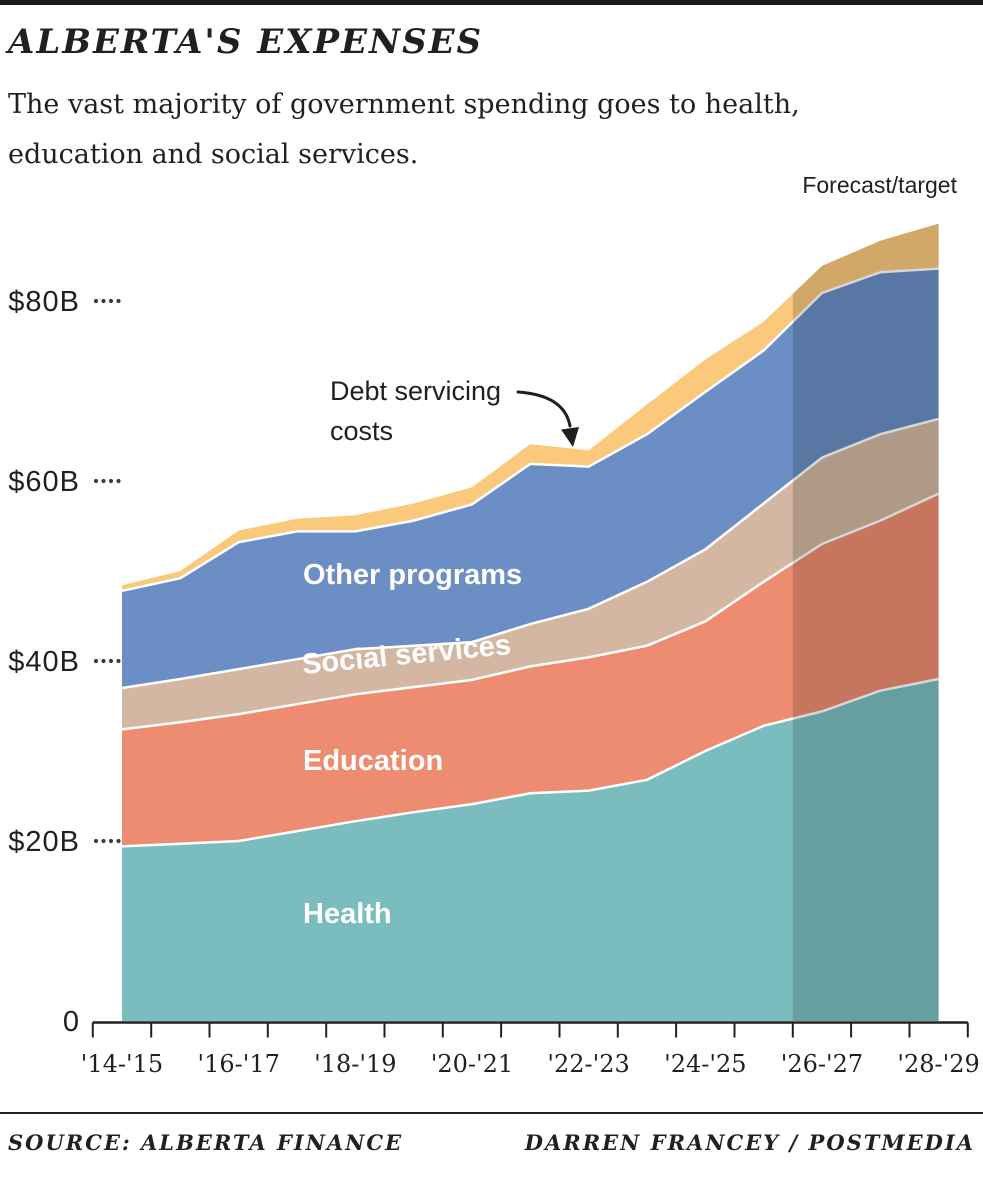 The width and height of the screenshot is (983, 1199). Describe the element at coordinates (865, 622) in the screenshot. I see `forecast-overlay` at that location.